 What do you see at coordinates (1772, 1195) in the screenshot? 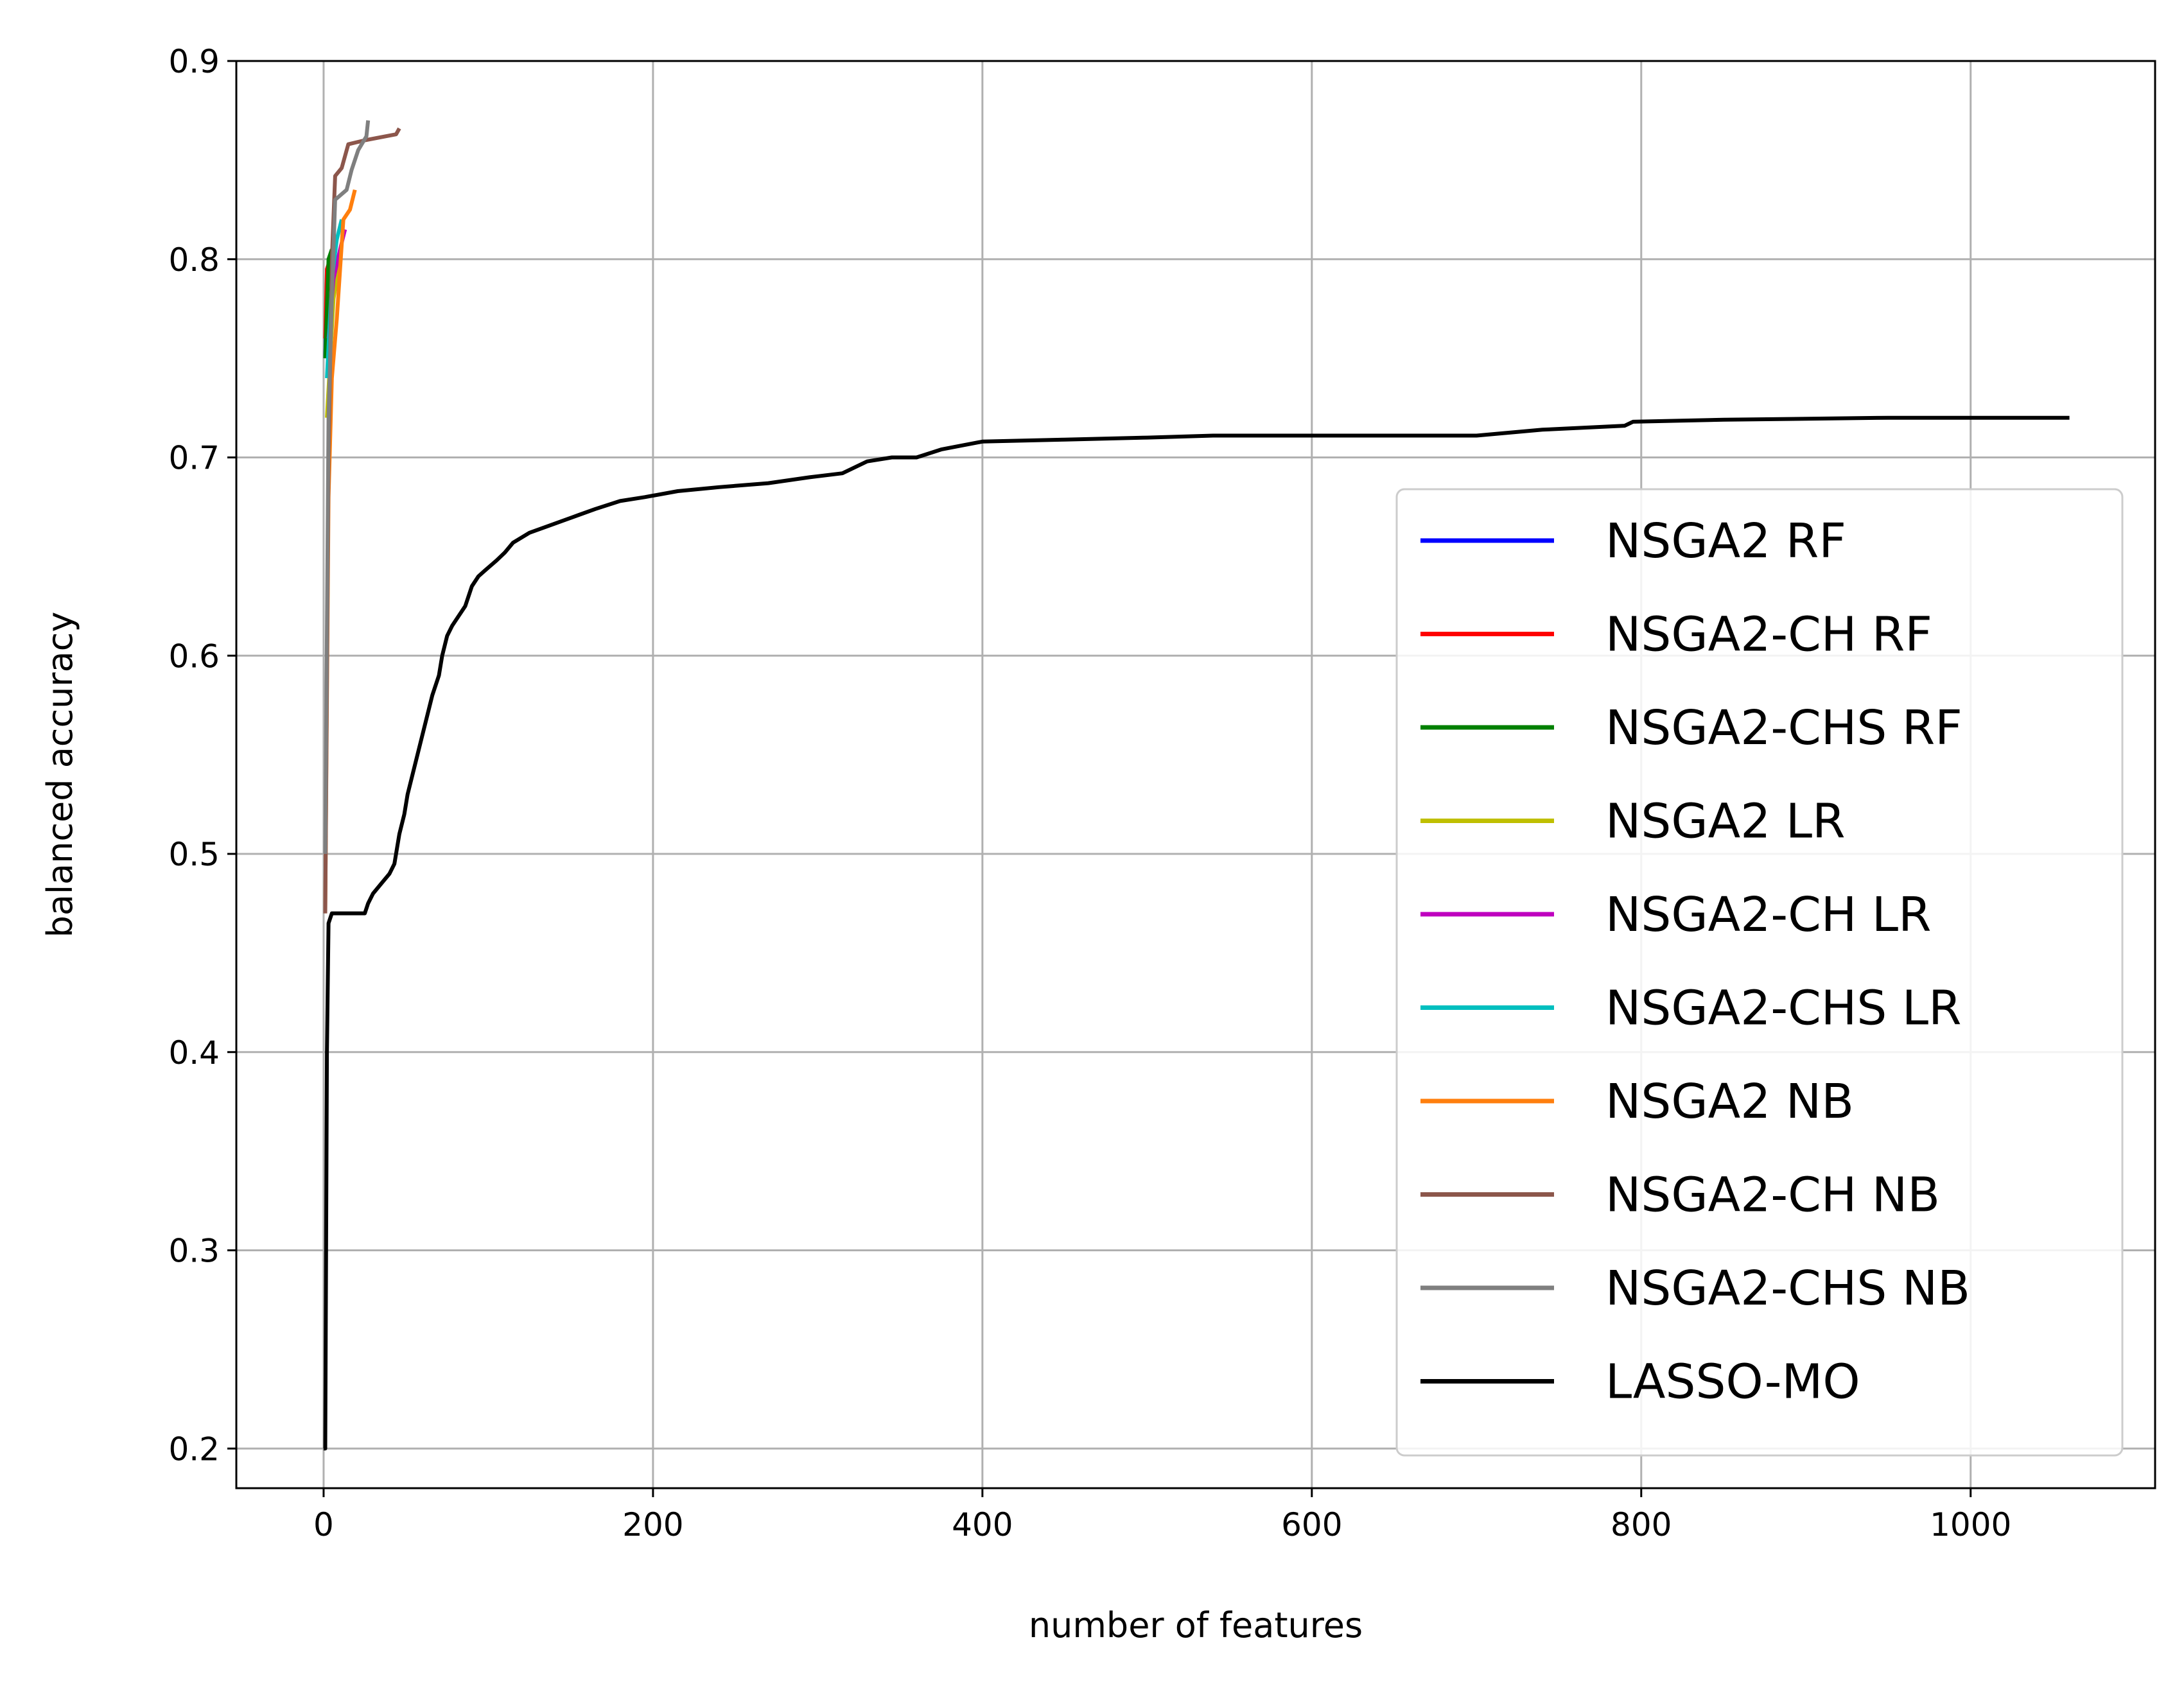
I see `legend-label-nsga2-ch-nb: NSGA2-CH NB` at bounding box center [1772, 1195].